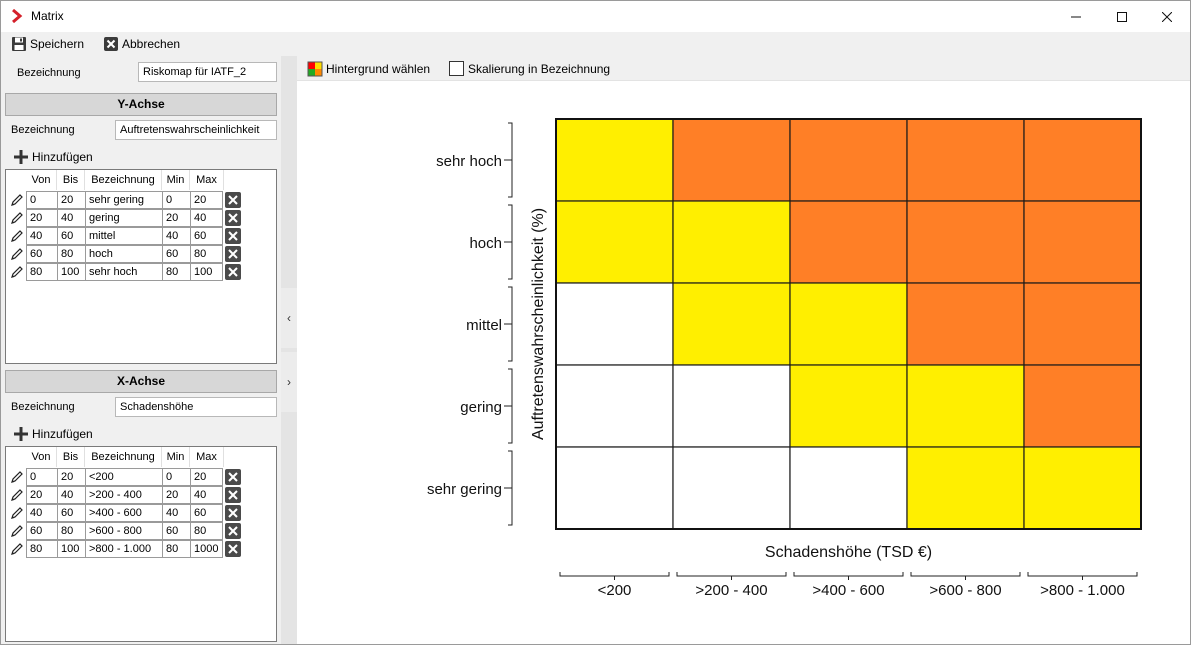 This screenshot has width=1191, height=645. I want to click on x-axis-add-button: Hinzufügen, so click(53, 434).